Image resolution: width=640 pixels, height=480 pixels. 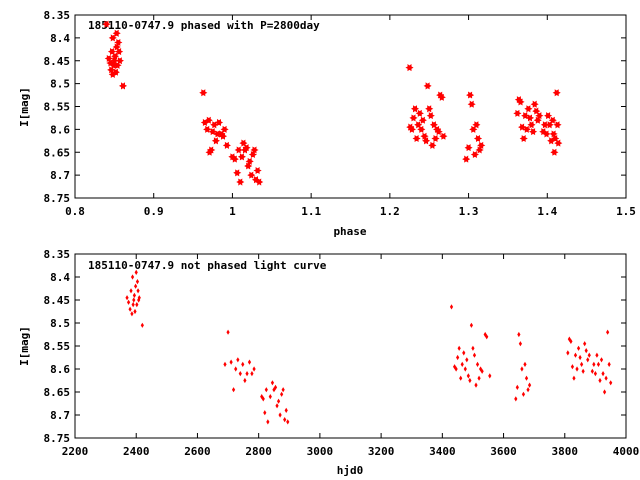 What do you see at coordinates (565, 451) in the screenshot?
I see `unphased-x-tick-label: 3800` at bounding box center [565, 451].